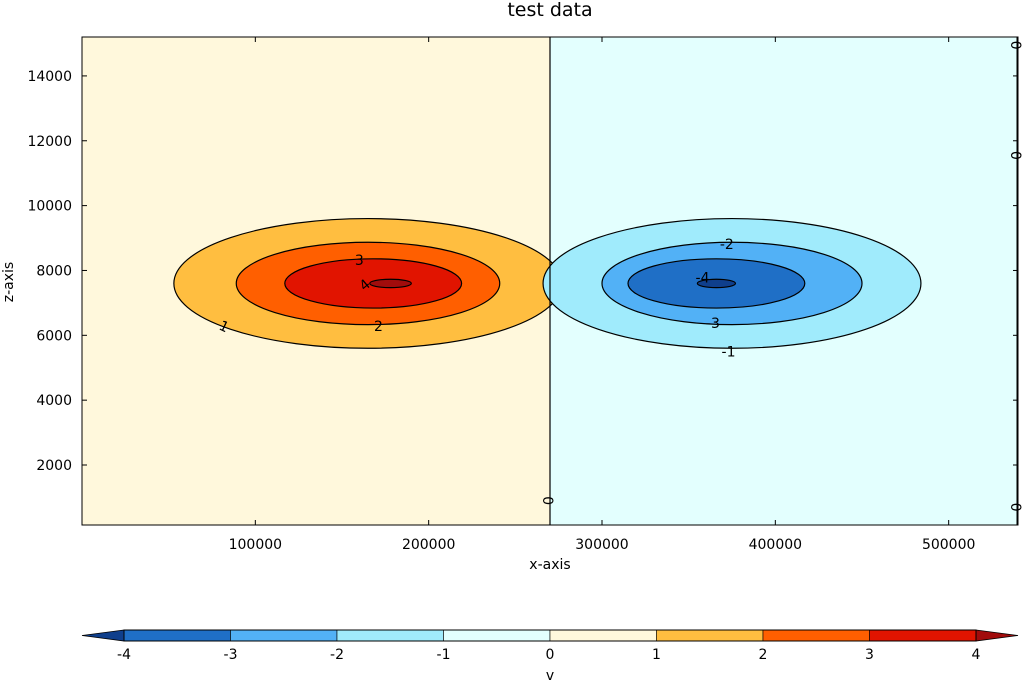 The image size is (1025, 681). I want to click on contour-label: 3, so click(359, 261).